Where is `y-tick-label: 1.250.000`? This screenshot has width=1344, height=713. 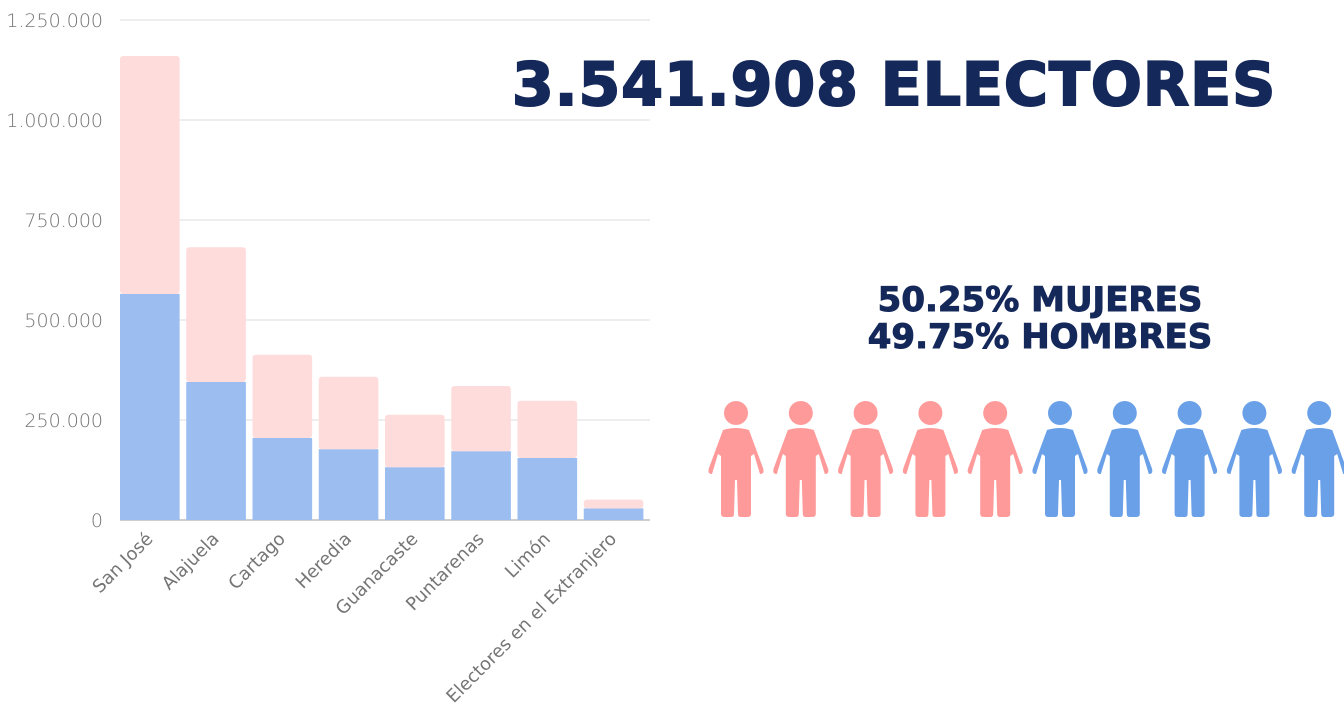
y-tick-label: 1.250.000 is located at coordinates (54, 21).